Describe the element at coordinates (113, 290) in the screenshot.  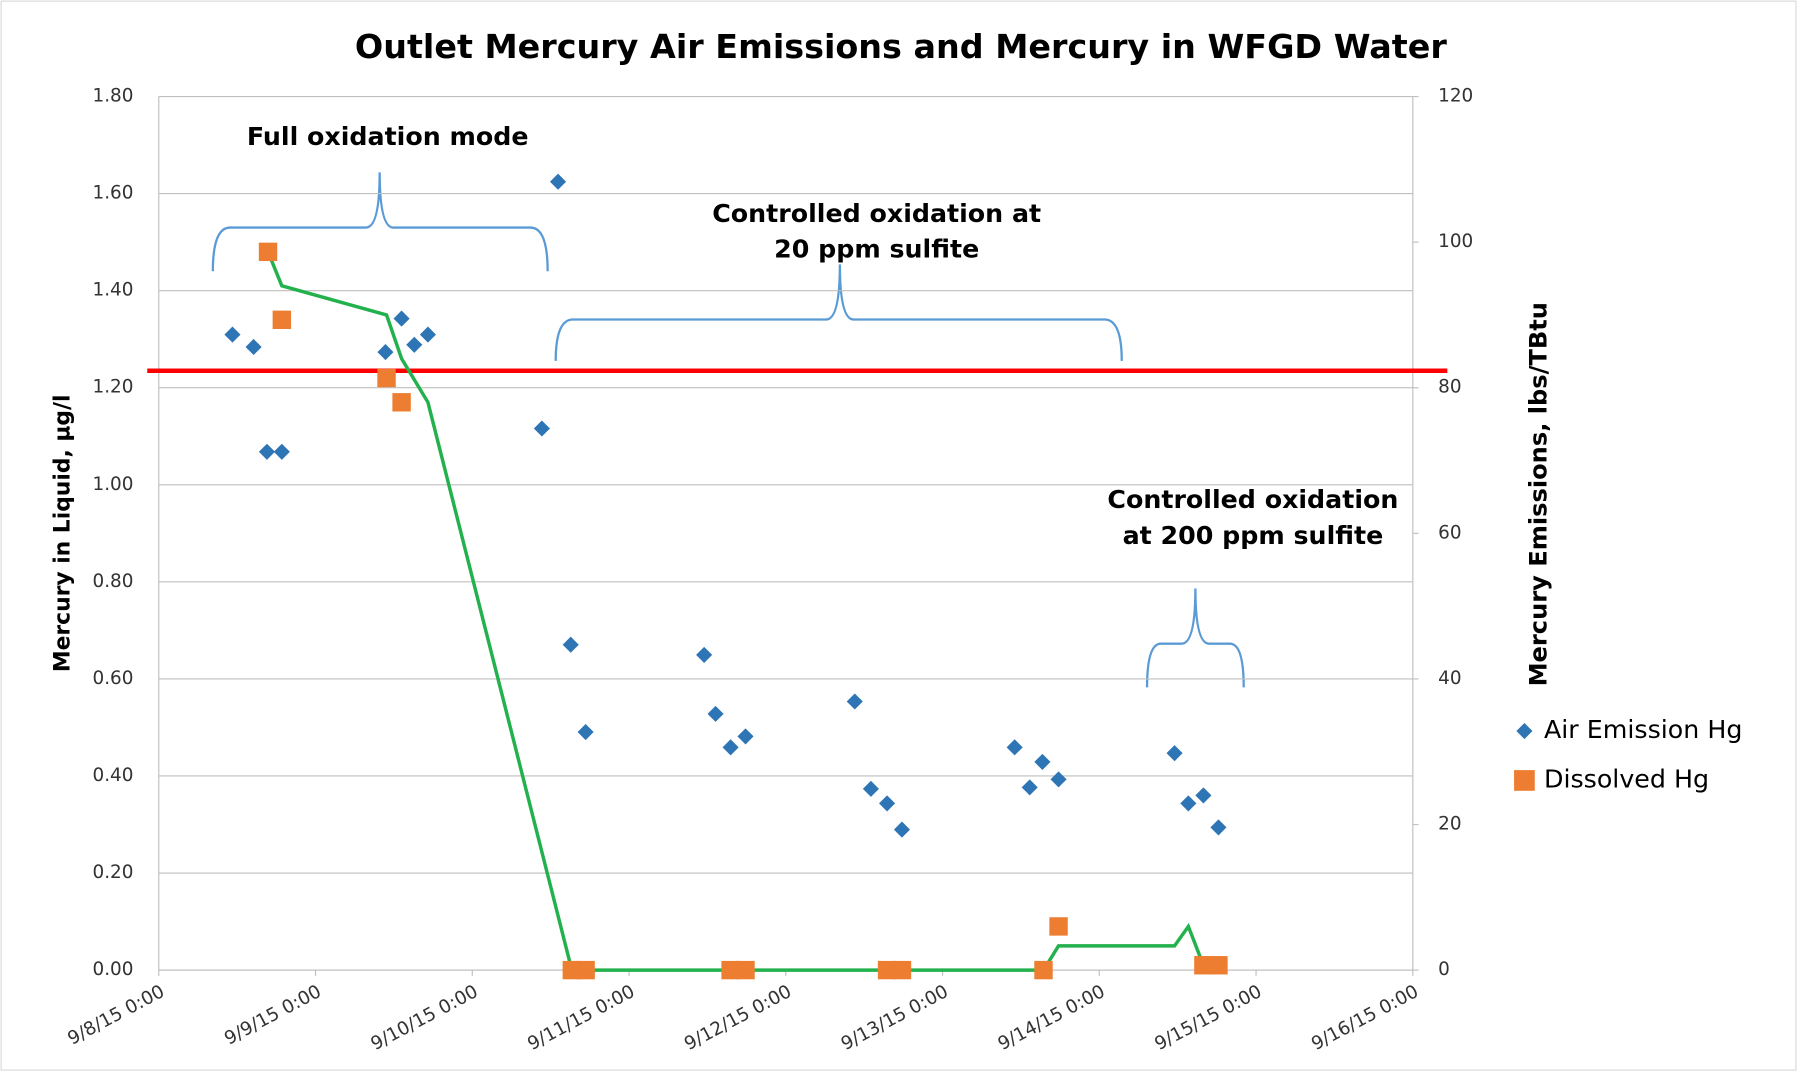
I see `y-tick-label: 1.40` at that location.